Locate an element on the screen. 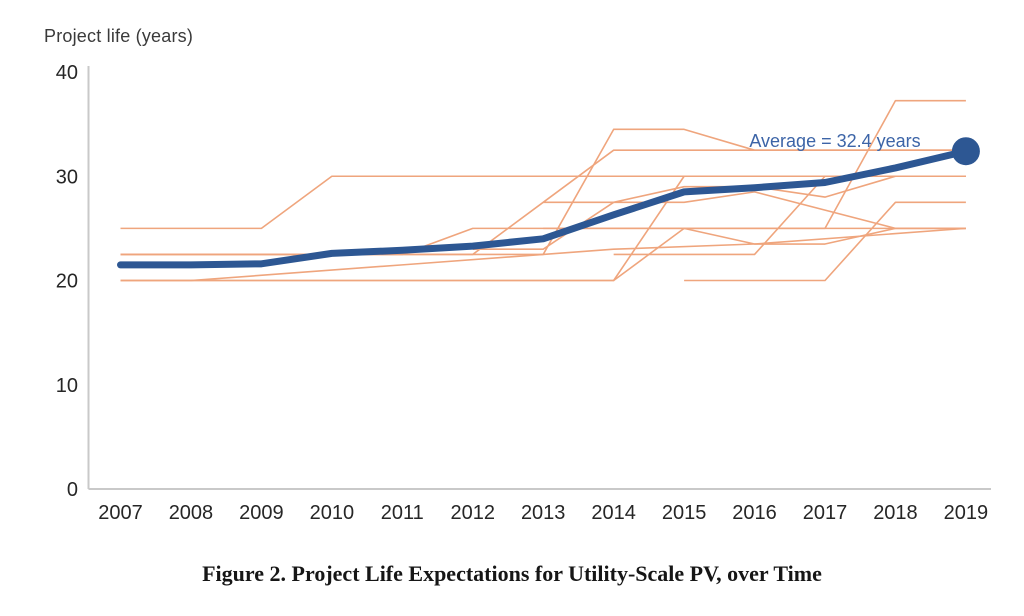  x-tick-label: 2014 is located at coordinates (613, 513).